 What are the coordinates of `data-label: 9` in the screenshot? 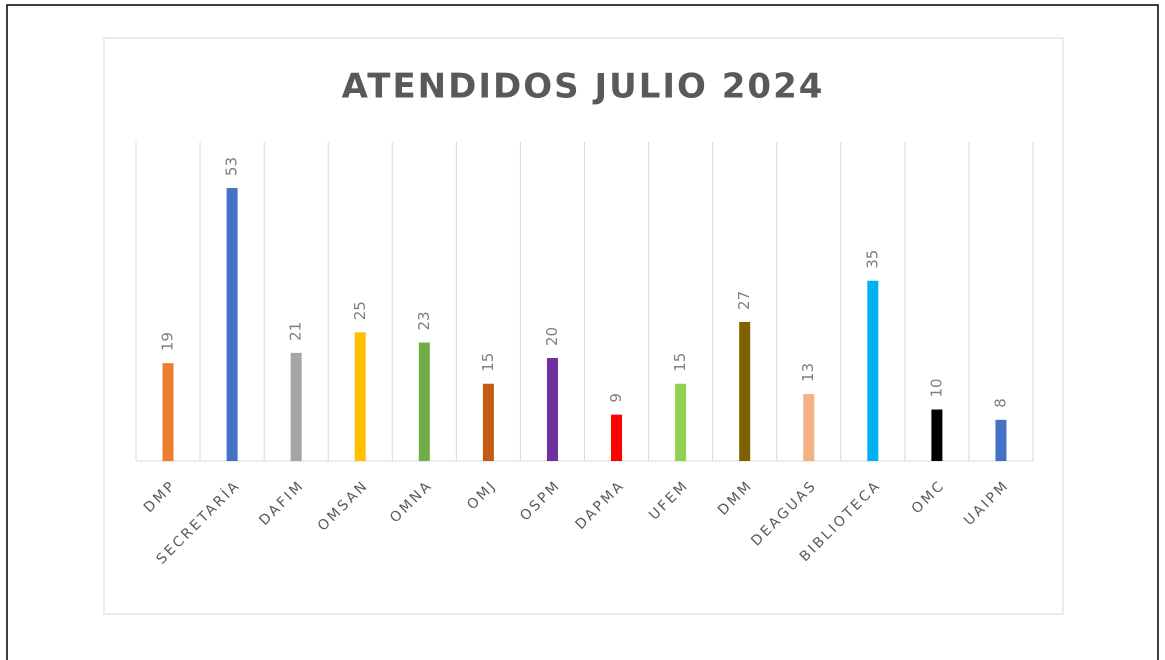 It's located at (616, 398).